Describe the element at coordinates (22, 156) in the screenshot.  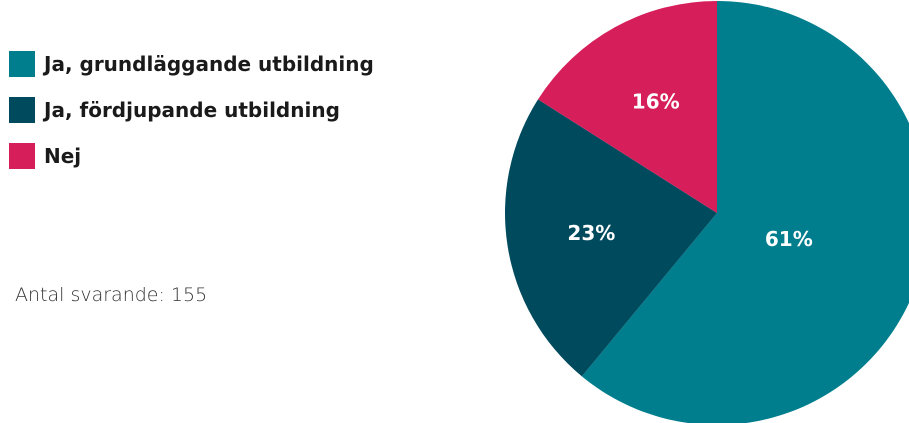
I see `legend-swatch-nej` at that location.